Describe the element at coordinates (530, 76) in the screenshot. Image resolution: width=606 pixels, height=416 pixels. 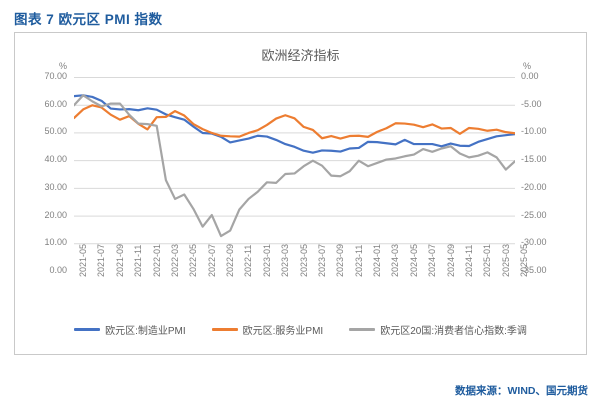
I see `right-axis-tick: 0.00` at that location.